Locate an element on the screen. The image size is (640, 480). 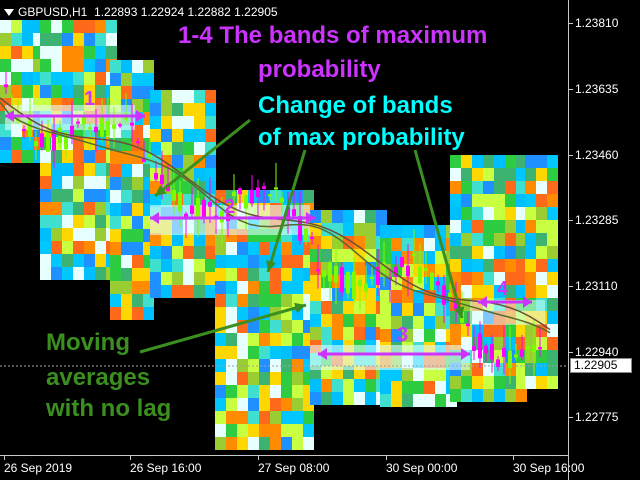
time-label: 26 Sep 2019 is located at coordinates (38, 468).